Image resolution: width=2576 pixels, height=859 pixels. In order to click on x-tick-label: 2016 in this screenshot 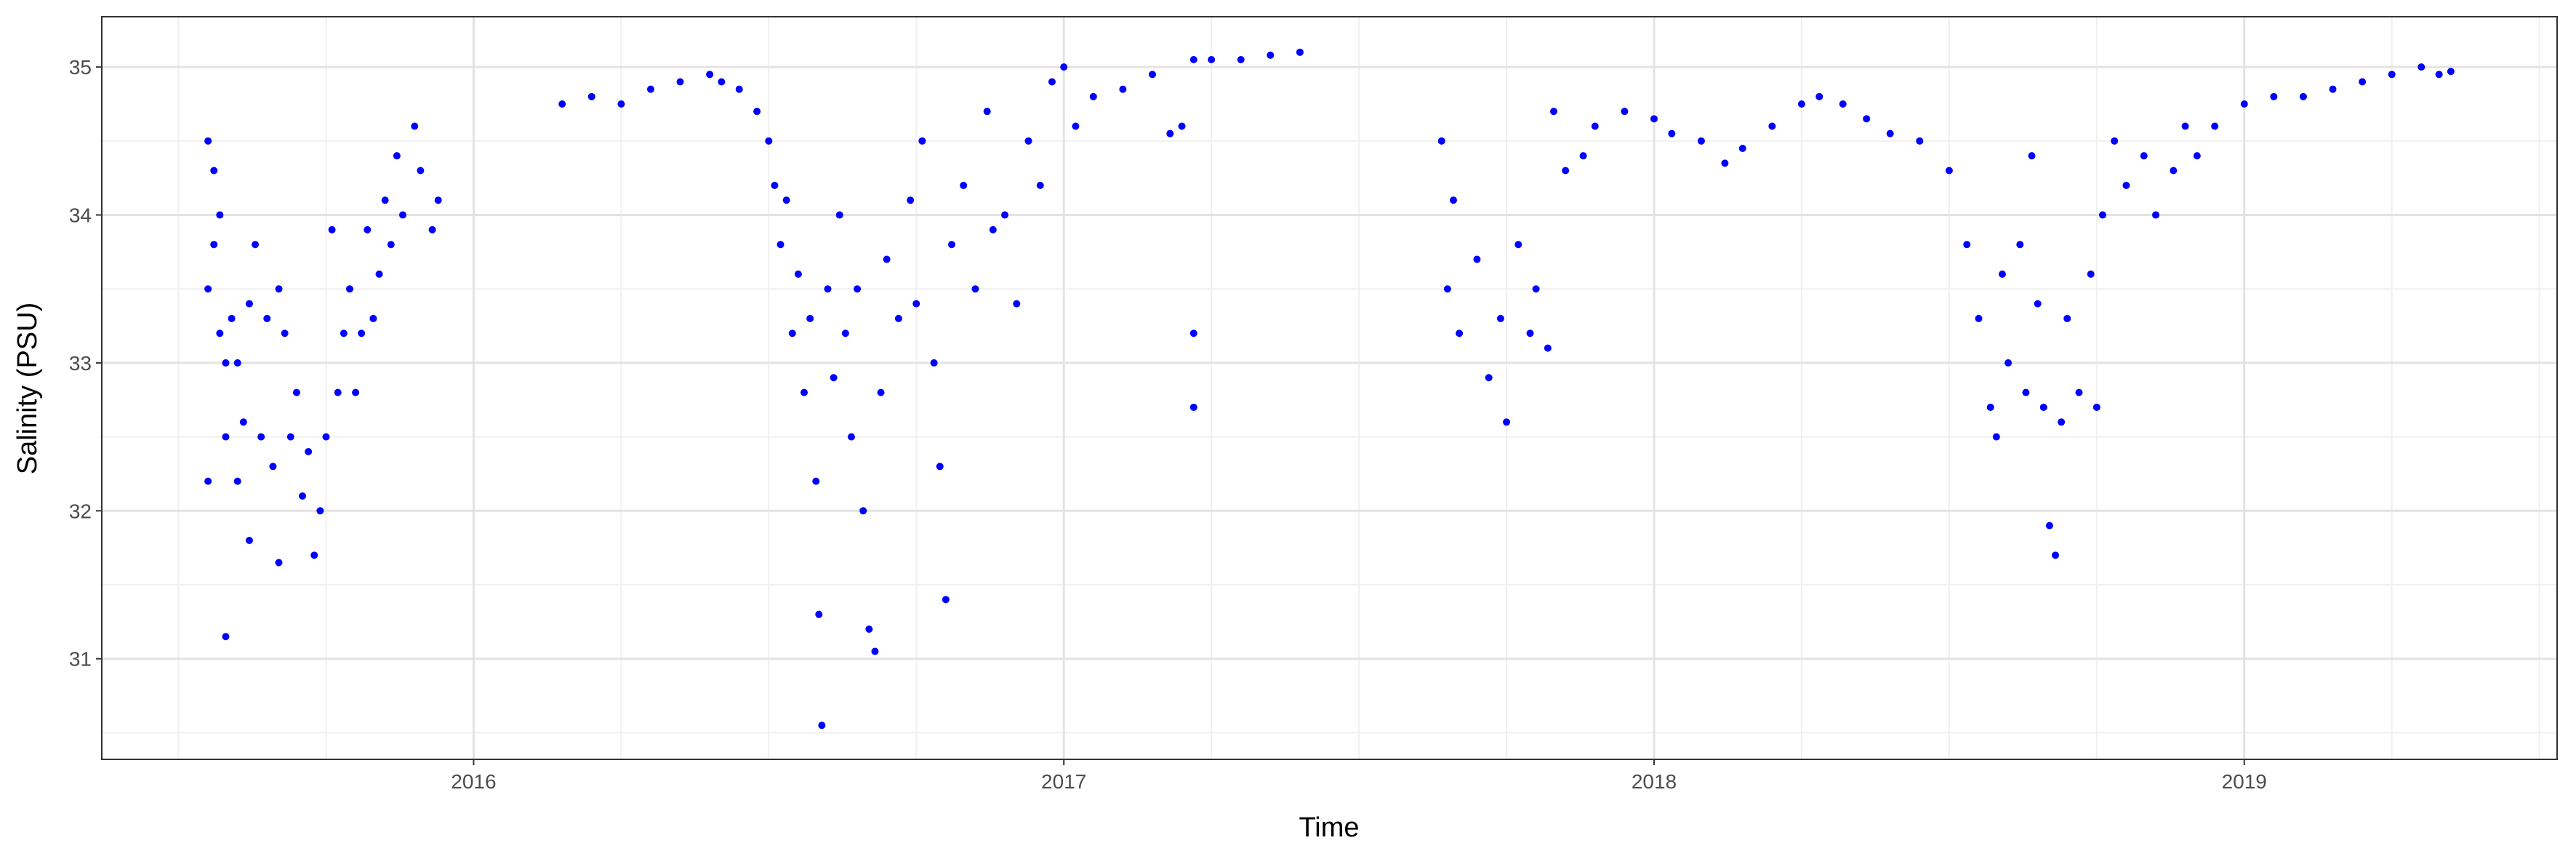, I will do `click(474, 781)`.